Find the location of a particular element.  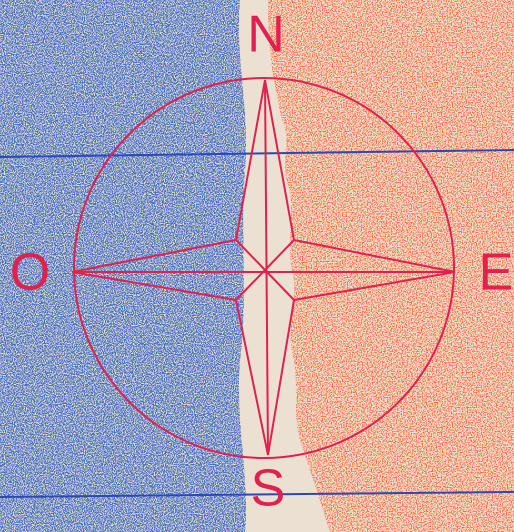

south-label: S is located at coordinates (268, 489).